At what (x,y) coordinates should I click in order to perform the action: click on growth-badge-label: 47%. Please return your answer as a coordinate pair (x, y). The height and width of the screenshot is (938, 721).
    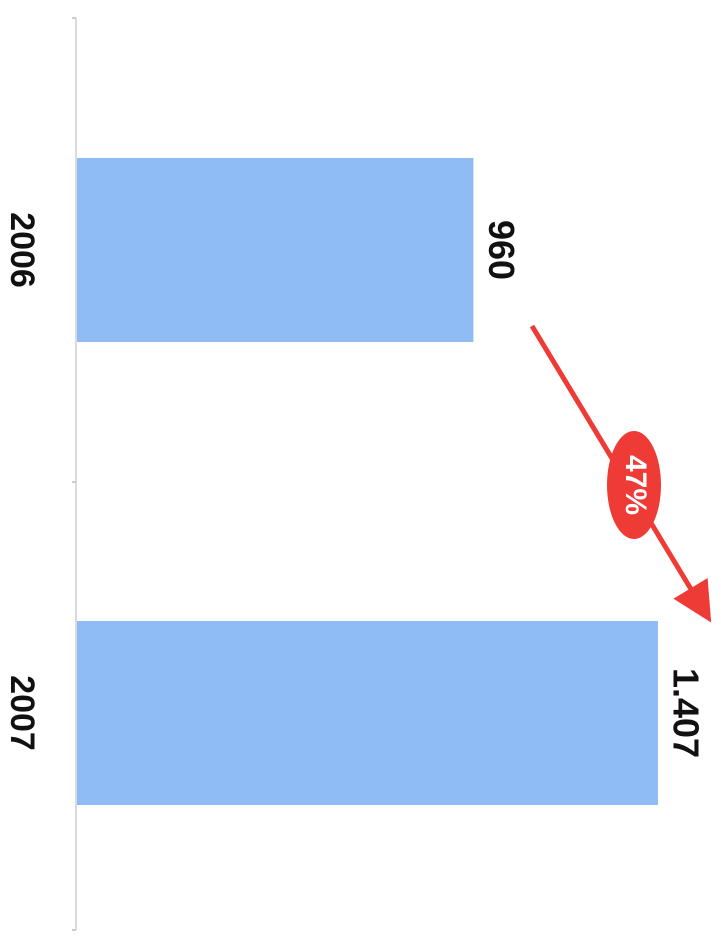
    Looking at the image, I should click on (635, 485).